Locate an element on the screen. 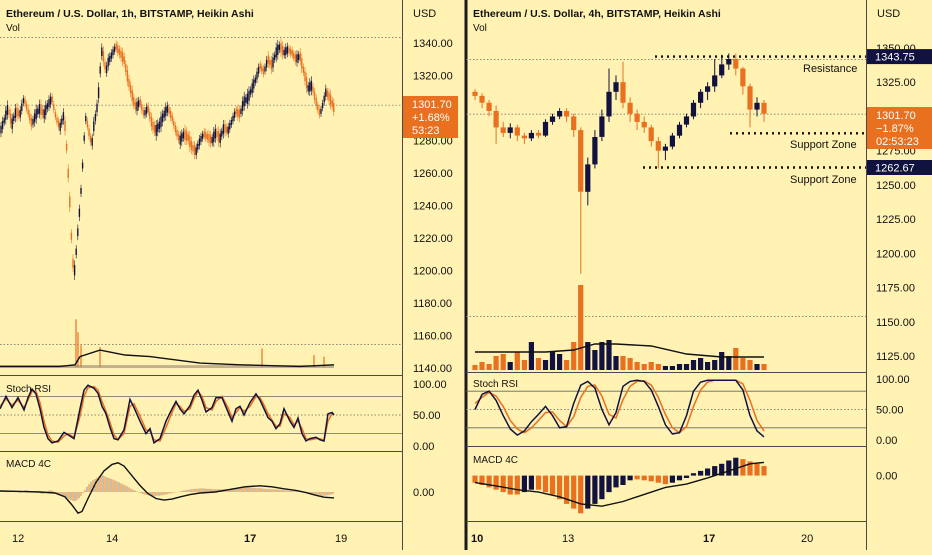 The image size is (932, 555). last-price-4h: 1301.70 is located at coordinates (896, 116).